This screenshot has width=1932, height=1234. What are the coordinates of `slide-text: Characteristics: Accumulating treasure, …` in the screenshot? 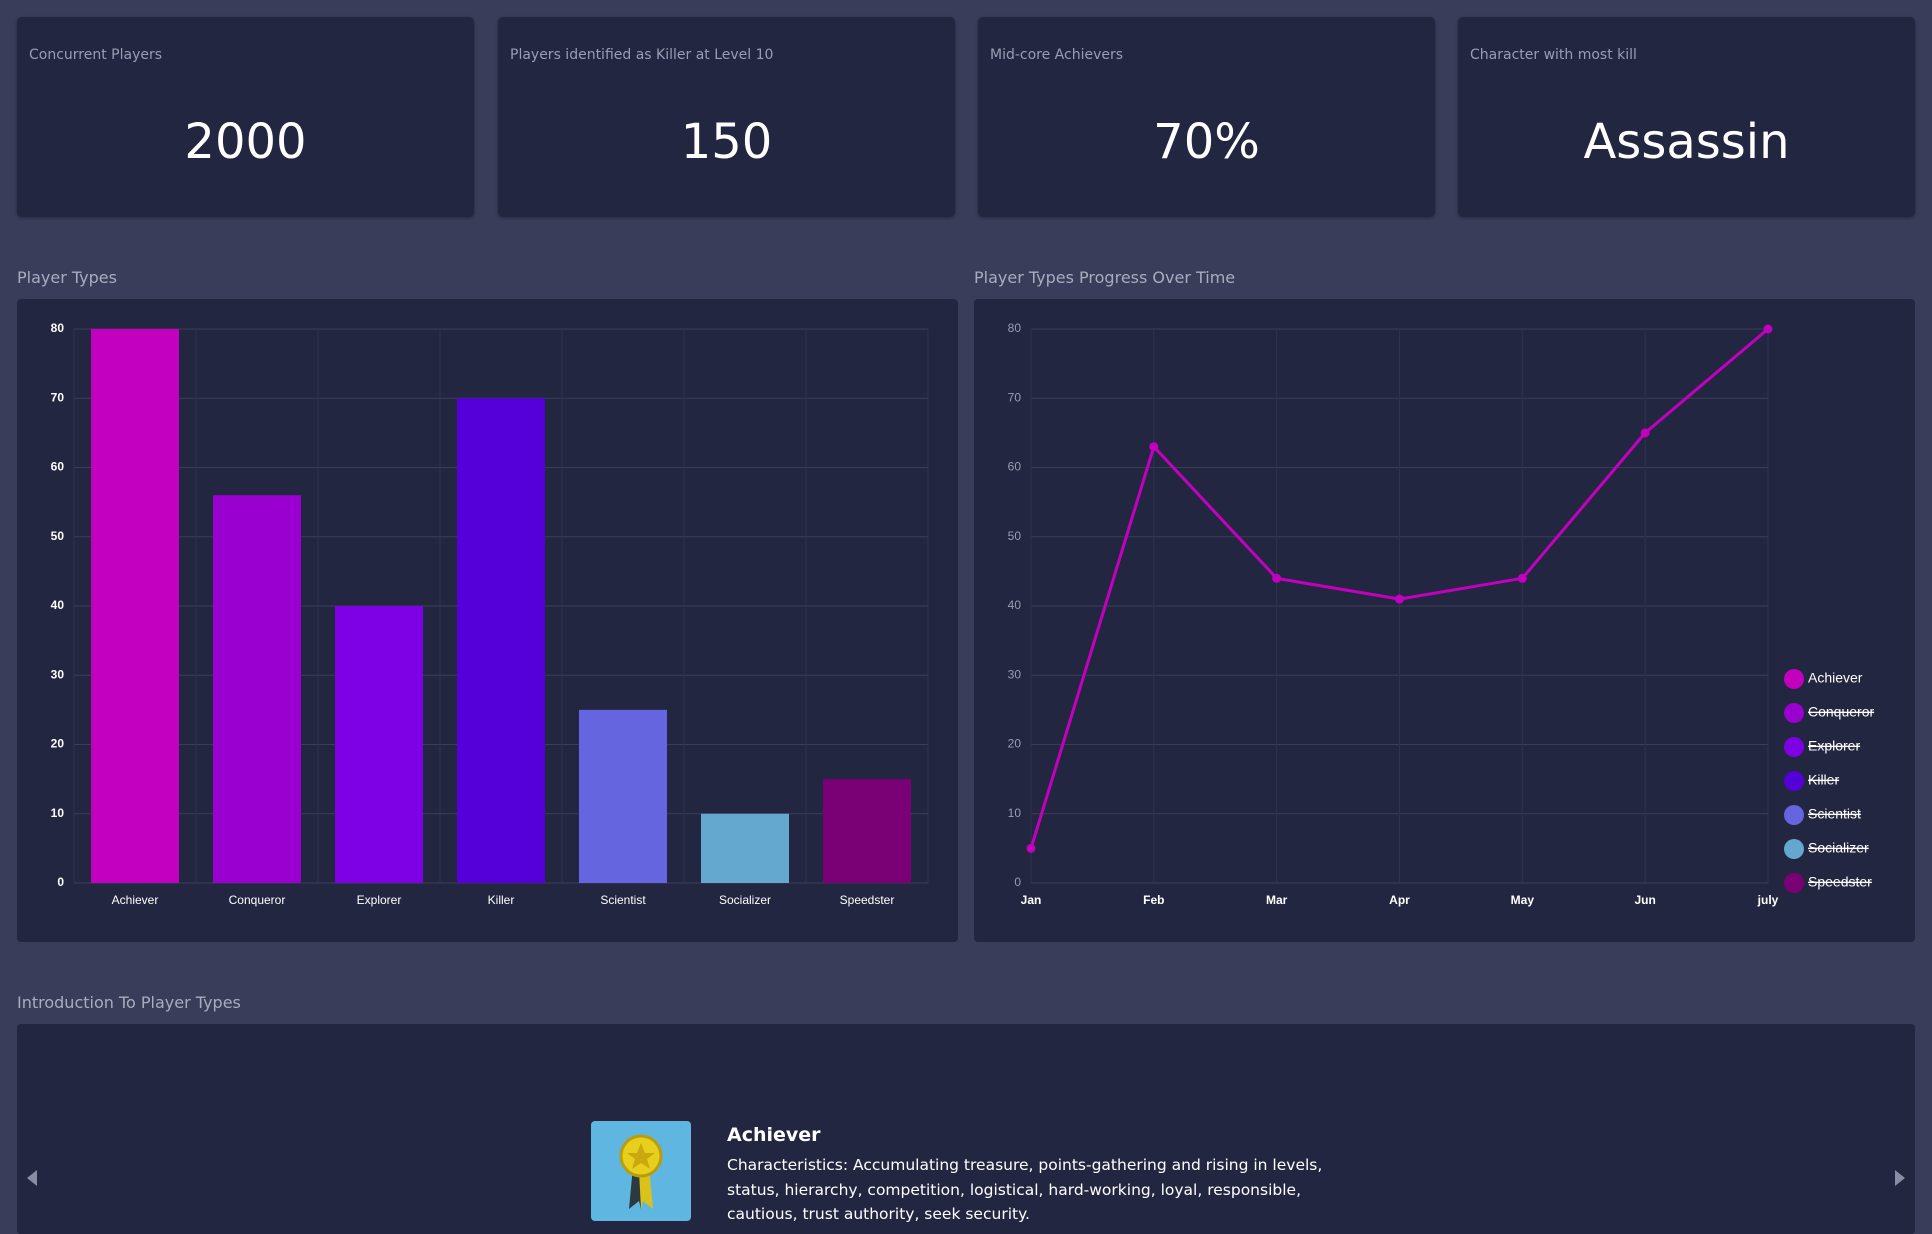 It's located at (1025, 1190).